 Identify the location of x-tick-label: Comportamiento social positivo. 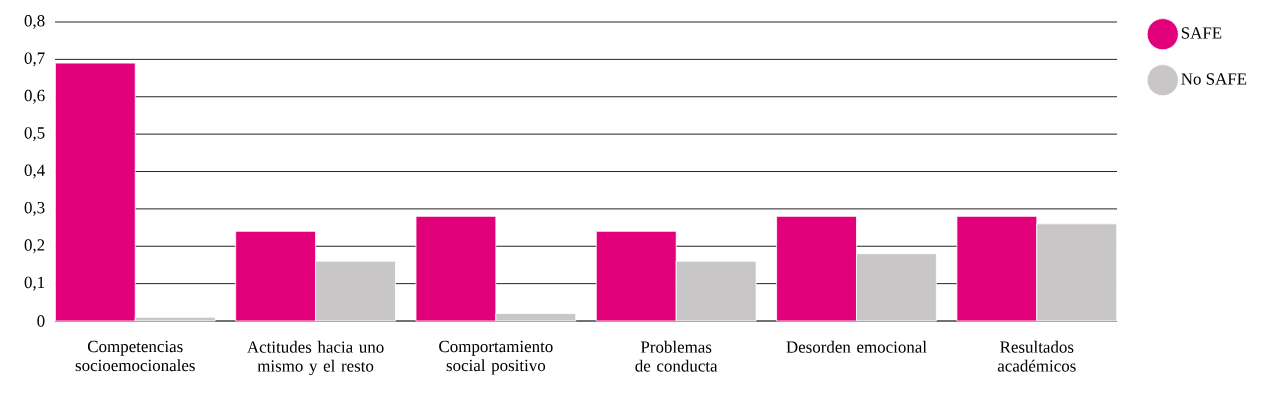
(496, 357).